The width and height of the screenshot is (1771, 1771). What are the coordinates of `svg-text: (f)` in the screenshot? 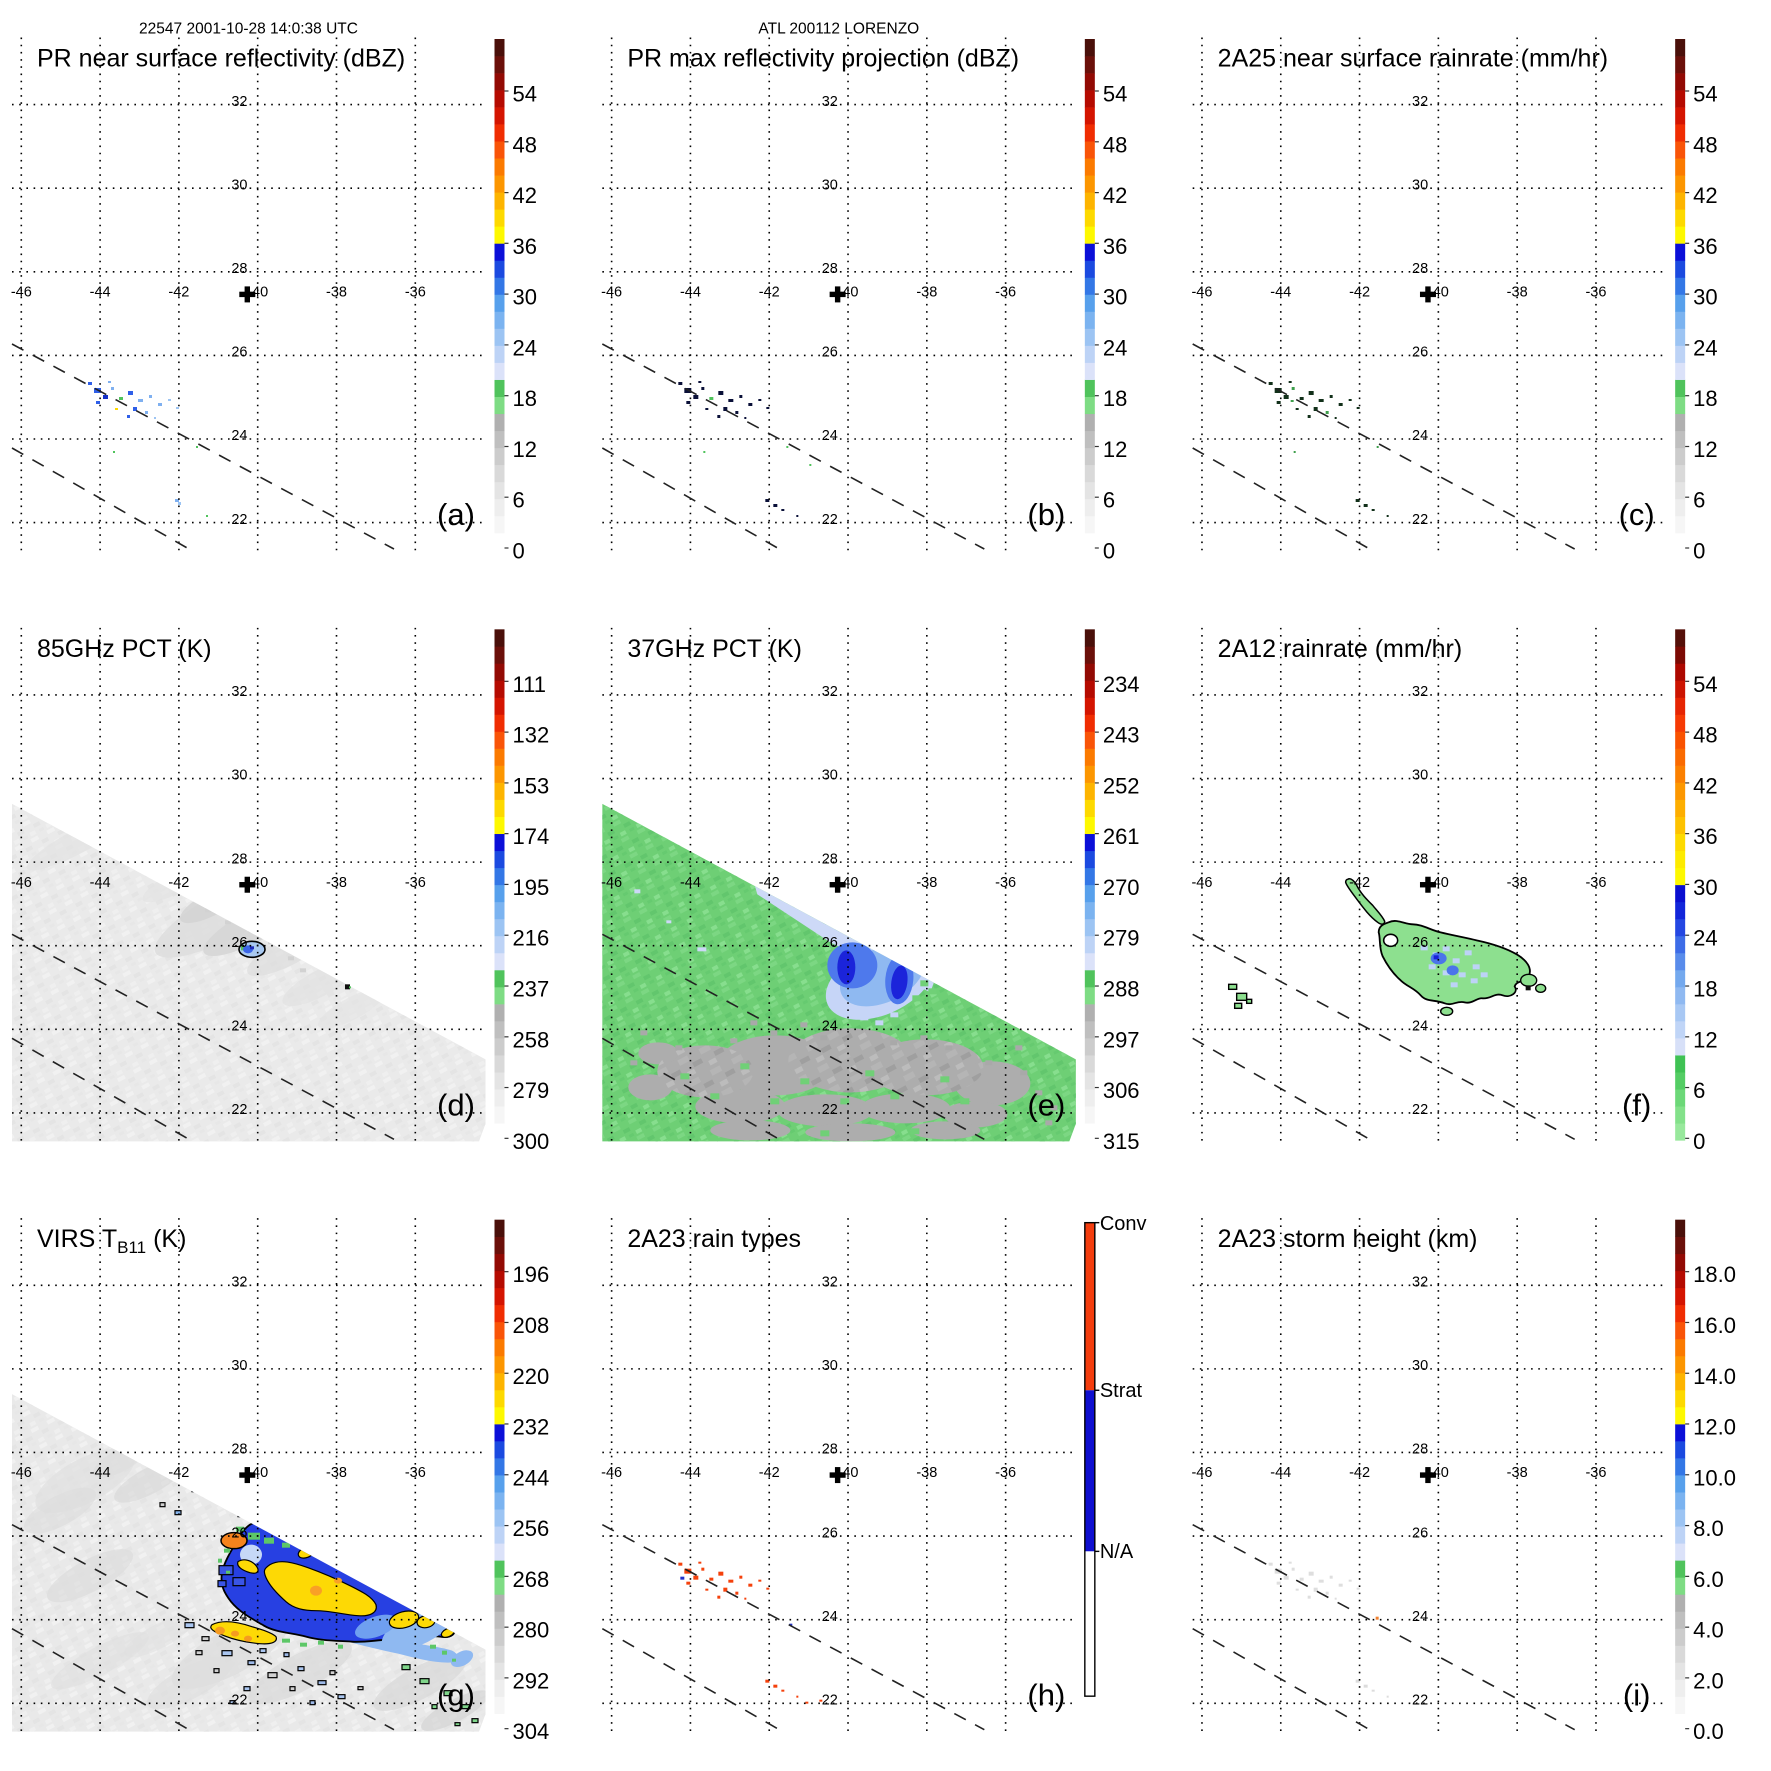 It's located at (1636, 1104).